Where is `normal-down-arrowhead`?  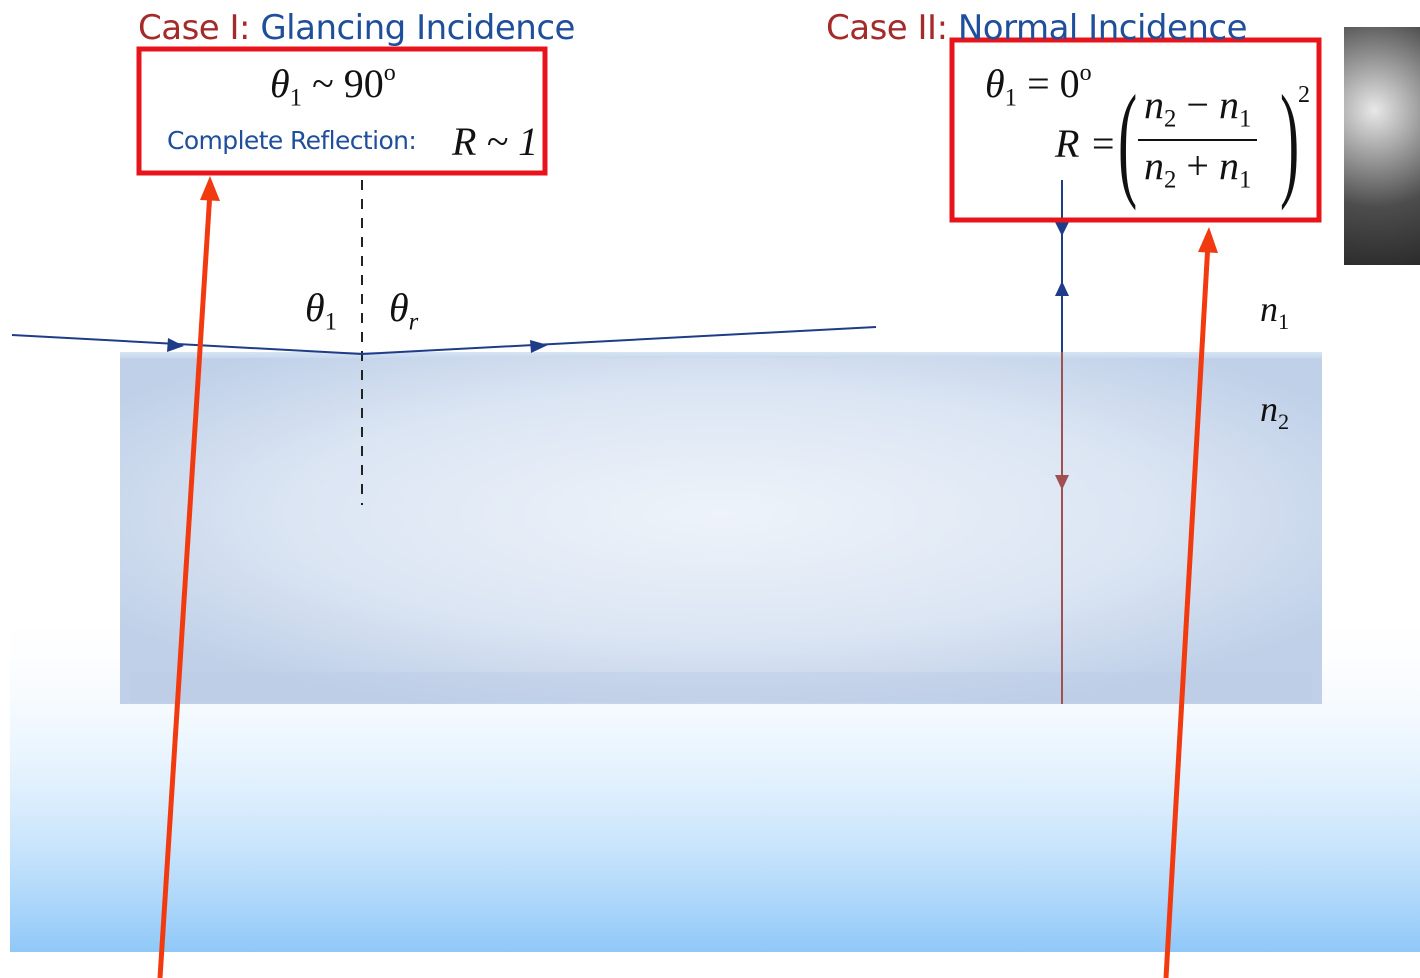
normal-down-arrowhead is located at coordinates (1062, 229).